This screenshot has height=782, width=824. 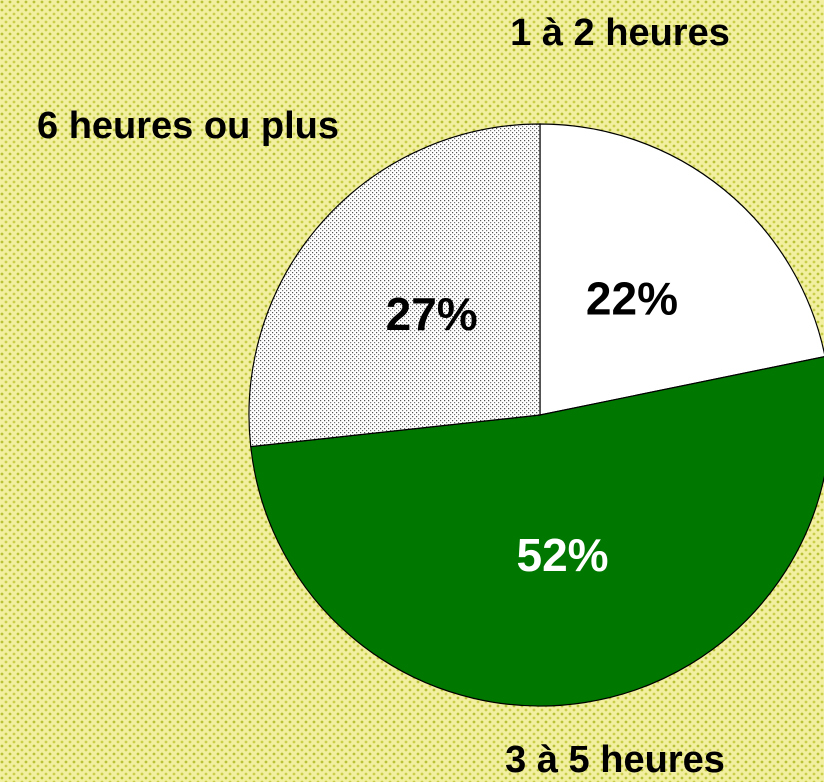 I want to click on slice-category-label: 6 heures ou plus, so click(x=188, y=126).